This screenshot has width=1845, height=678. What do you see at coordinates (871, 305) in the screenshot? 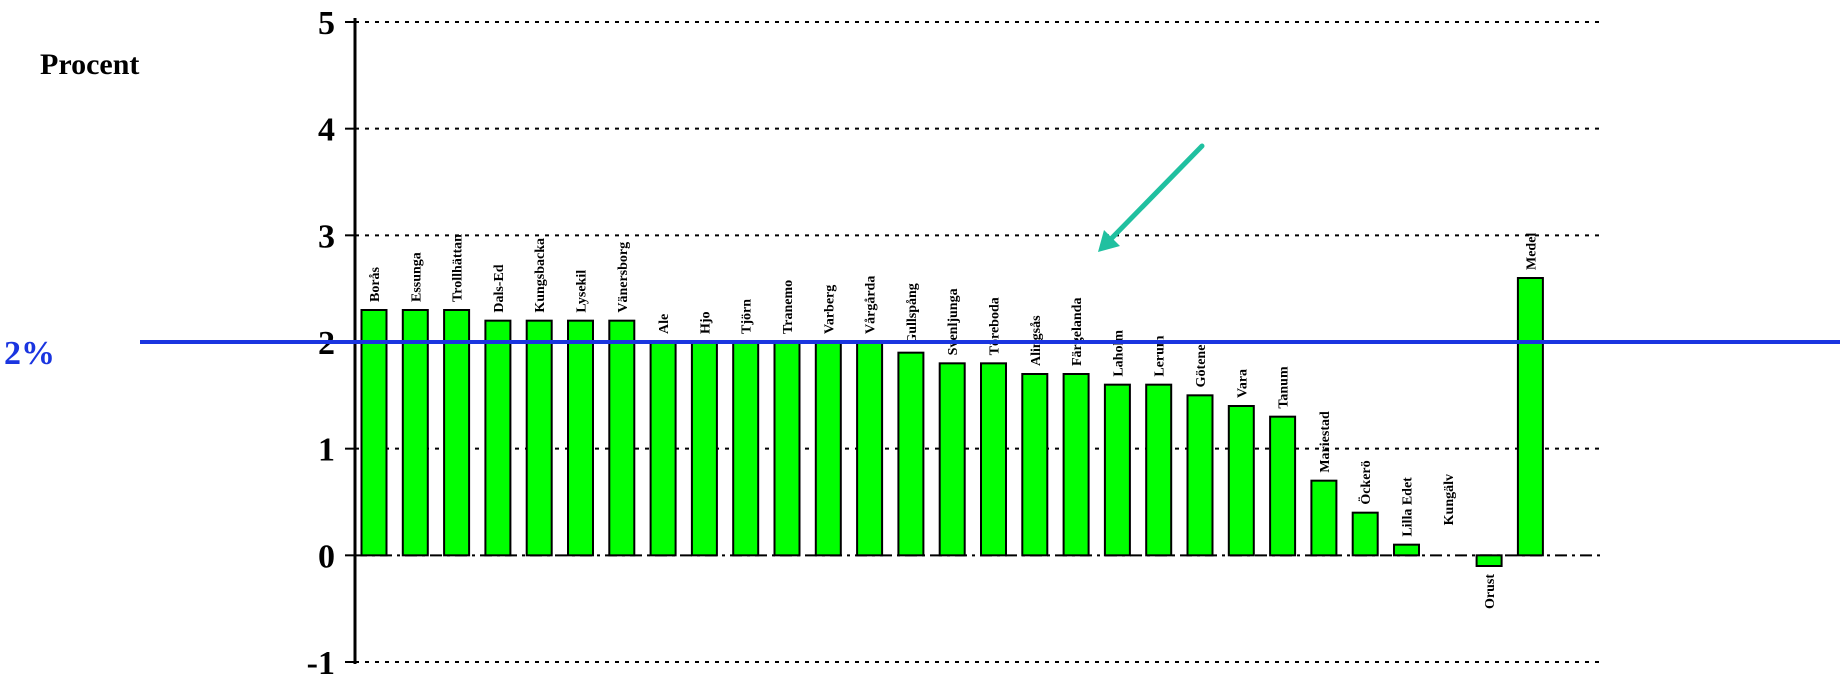
I see `category-label: Vårgårda` at bounding box center [871, 305].